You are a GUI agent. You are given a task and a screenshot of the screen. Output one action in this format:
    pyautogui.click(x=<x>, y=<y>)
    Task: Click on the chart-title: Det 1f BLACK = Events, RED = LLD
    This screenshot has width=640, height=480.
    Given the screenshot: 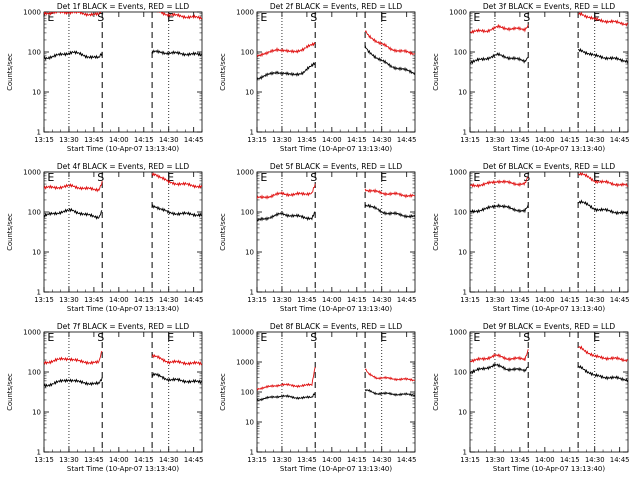 What is the action you would take?
    pyautogui.click(x=123, y=6)
    